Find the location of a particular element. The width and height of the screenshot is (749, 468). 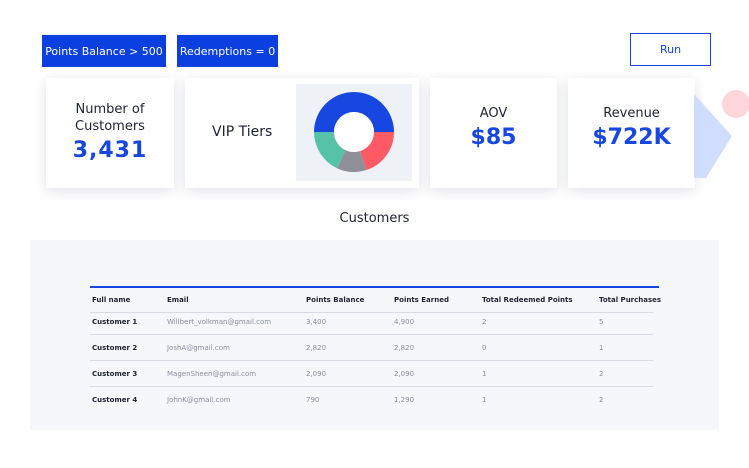

filter-chip-points-balance: Points Balance > 500 is located at coordinates (104, 51).